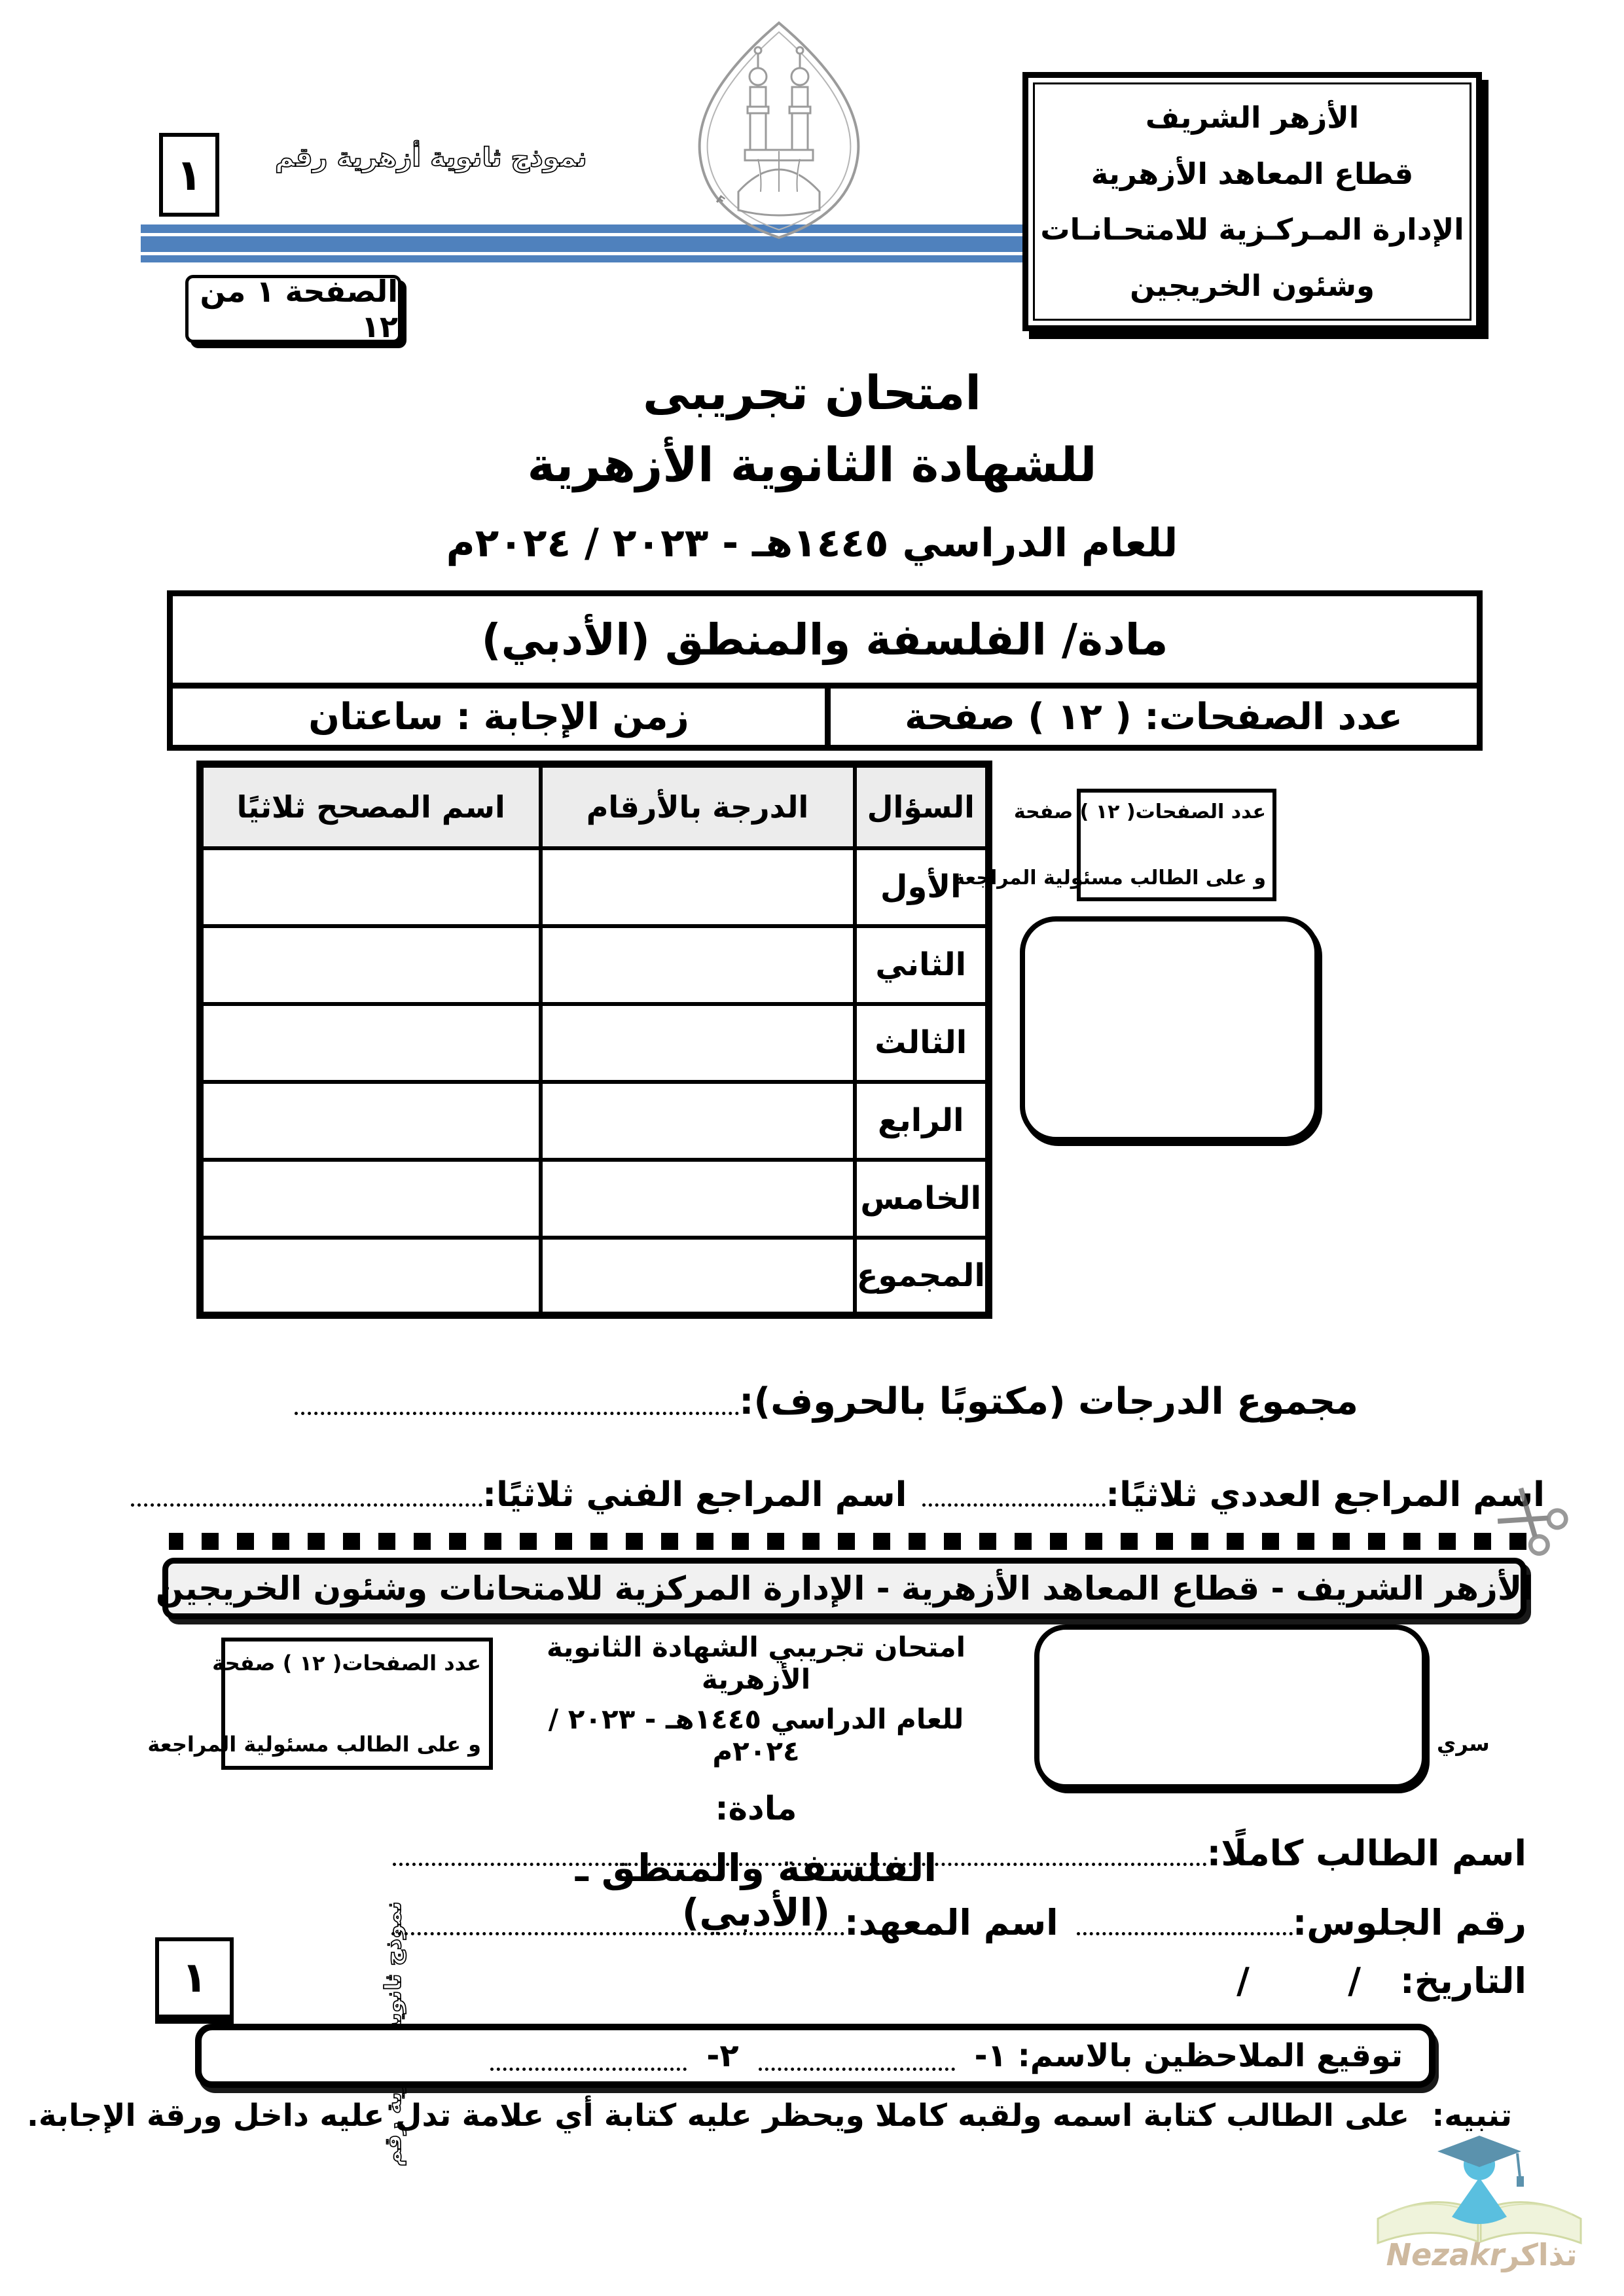 This screenshot has height=2296, width=1624. I want to click on subject-name-row: مادة/ الفلسفة والمنطق (الأدبي), so click(825, 642).